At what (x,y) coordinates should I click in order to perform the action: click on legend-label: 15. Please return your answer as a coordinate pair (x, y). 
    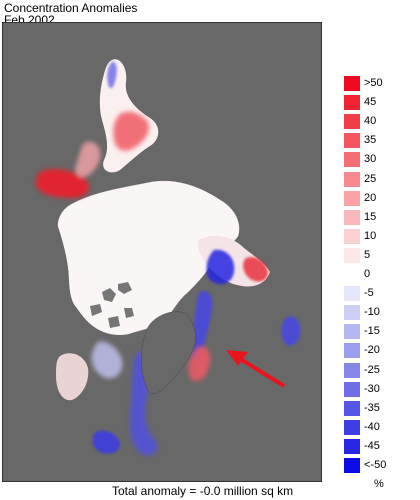
    Looking at the image, I should click on (370, 216).